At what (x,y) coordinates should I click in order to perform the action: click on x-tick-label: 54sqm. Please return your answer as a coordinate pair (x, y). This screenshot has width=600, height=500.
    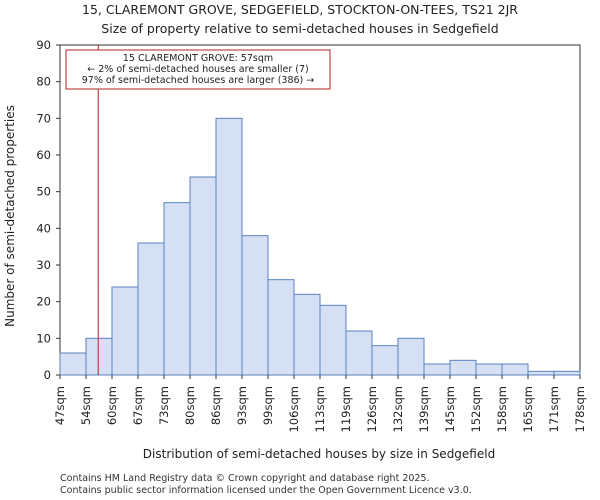
    Looking at the image, I should click on (86, 405).